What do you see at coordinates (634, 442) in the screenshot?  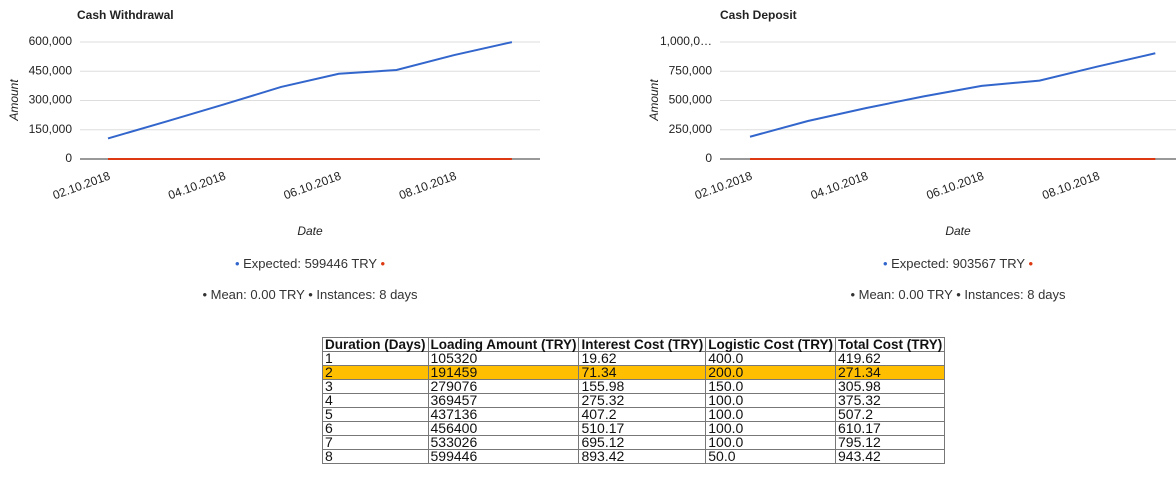 I see `table-row: 7 533026 695.12 100.0 795.12` at bounding box center [634, 442].